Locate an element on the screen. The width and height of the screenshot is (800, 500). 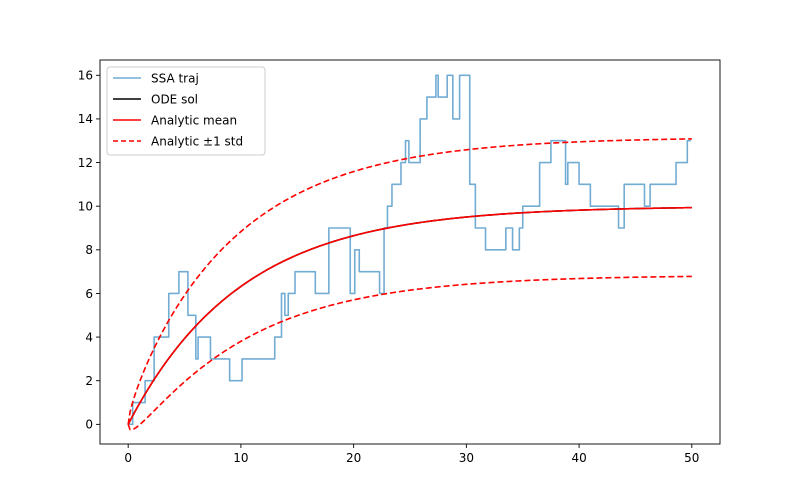
legend-label-std: Analytic ±1 std is located at coordinates (197, 142).